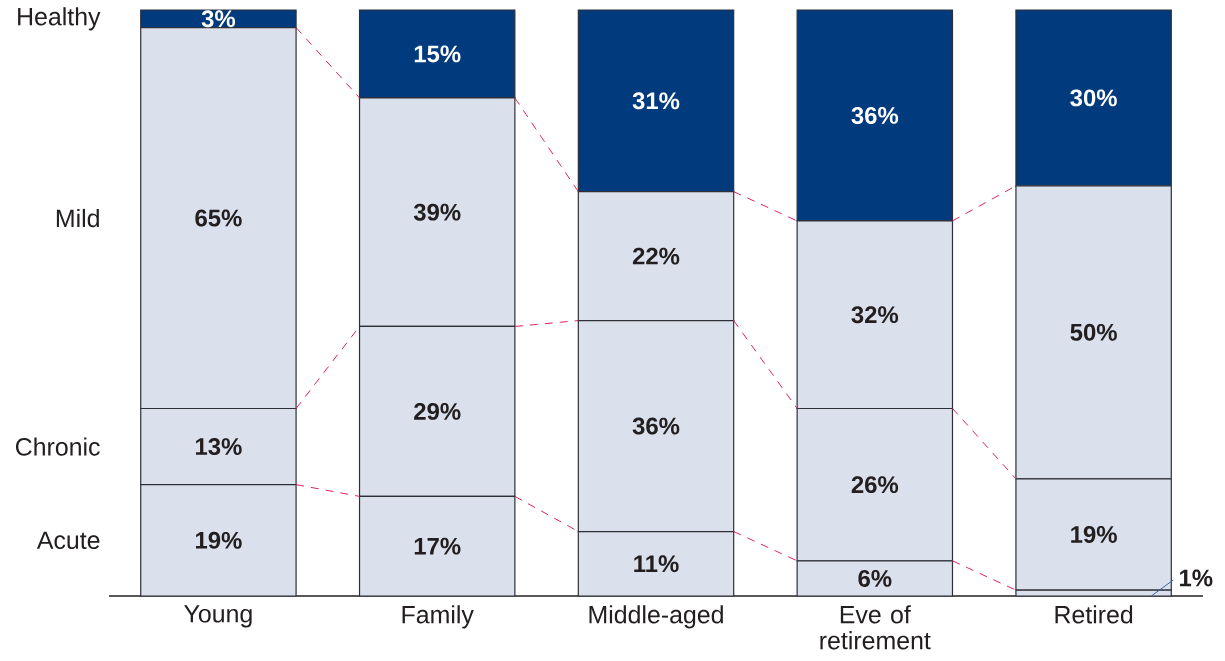 This screenshot has width=1225, height=661. Describe the element at coordinates (875, 315) in the screenshot. I see `data-label: 32%` at that location.